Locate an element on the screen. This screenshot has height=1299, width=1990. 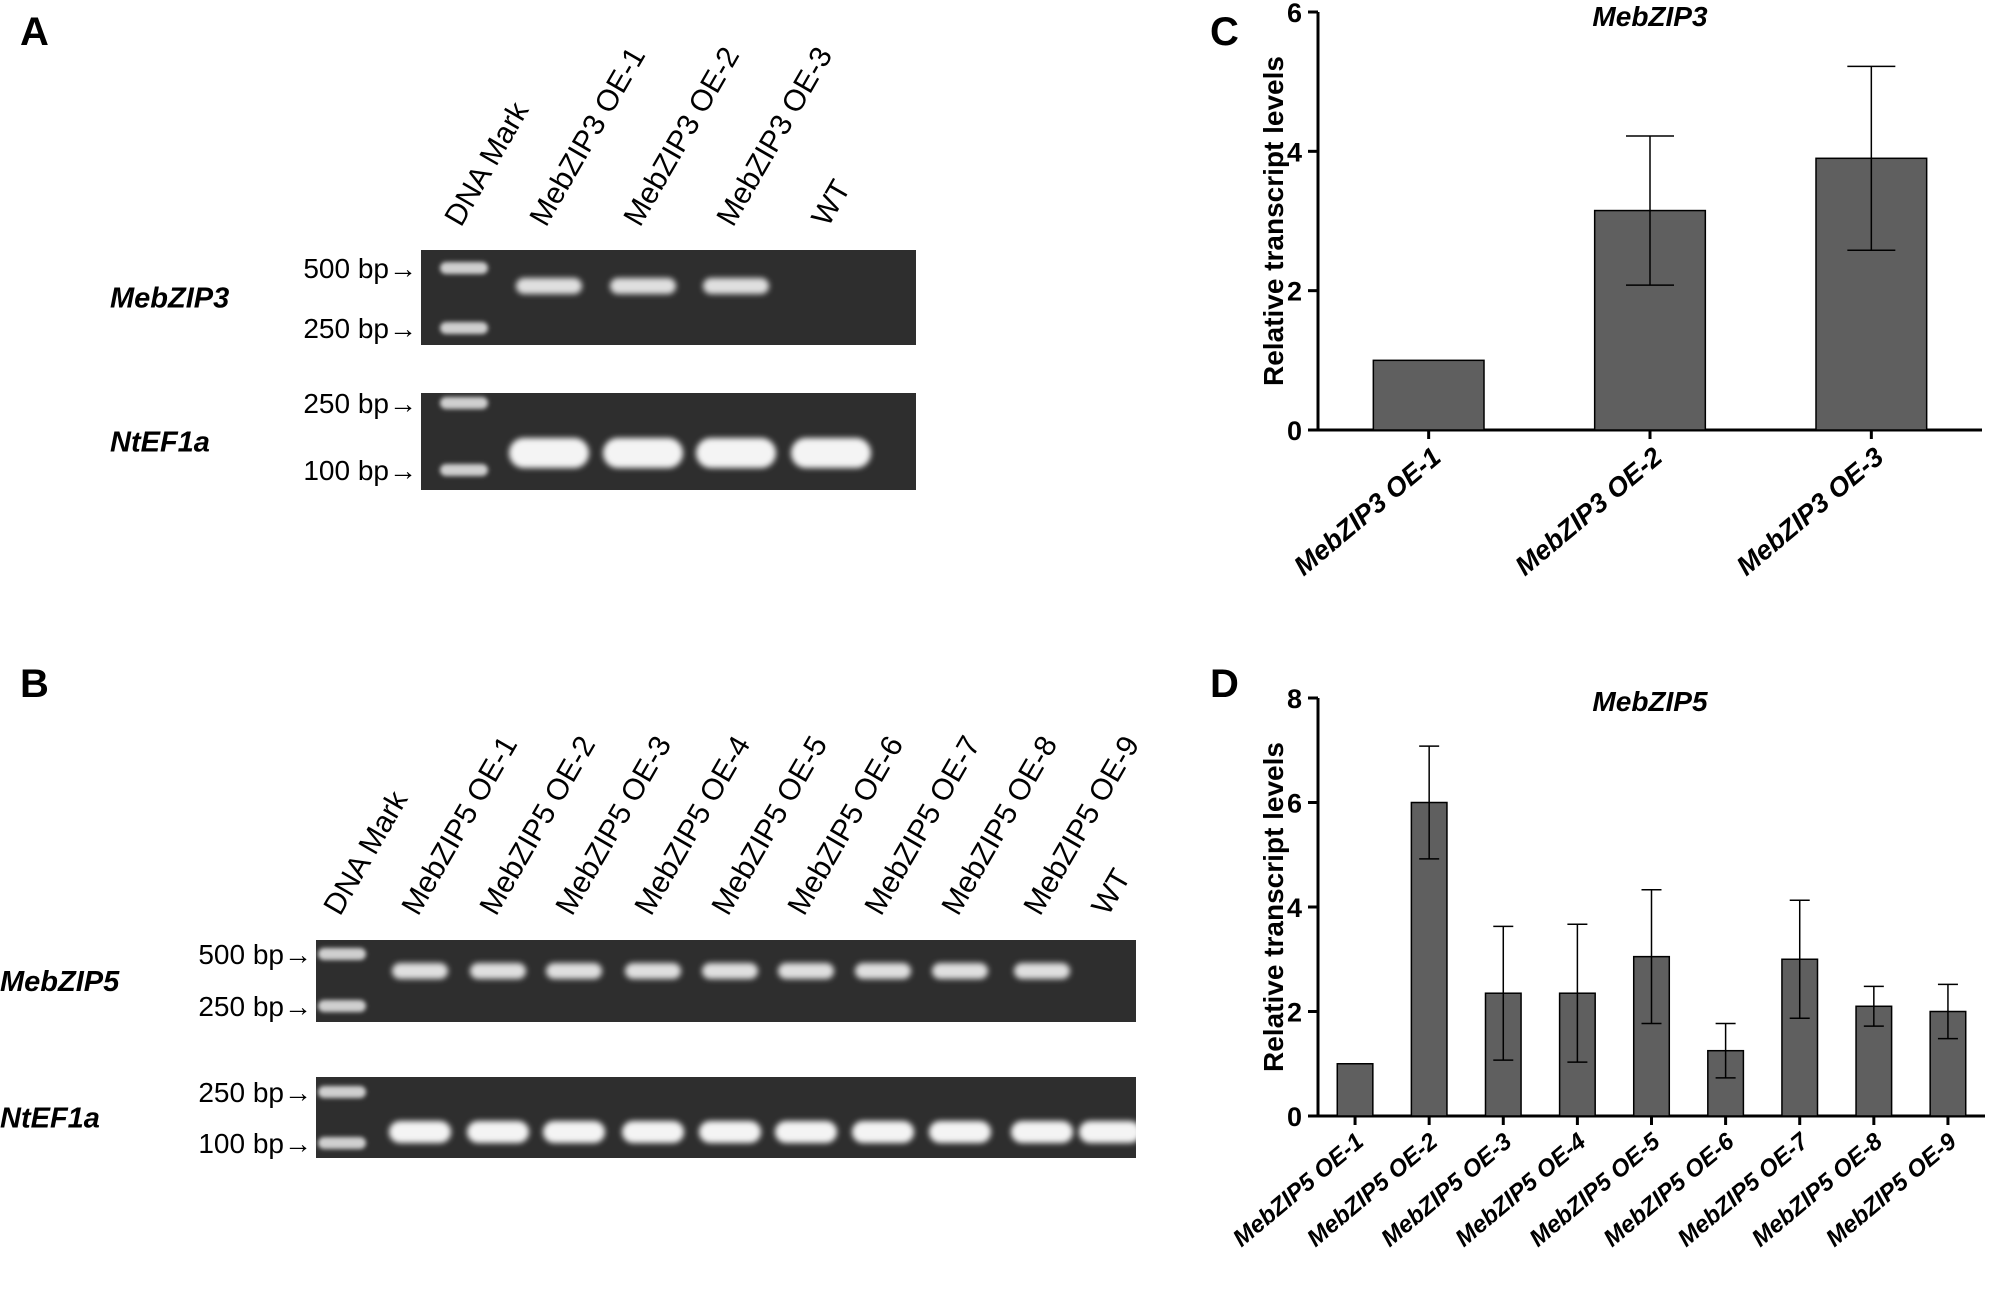
x-category-label: MebZIP3 OE-1 is located at coordinates (1367, 512).